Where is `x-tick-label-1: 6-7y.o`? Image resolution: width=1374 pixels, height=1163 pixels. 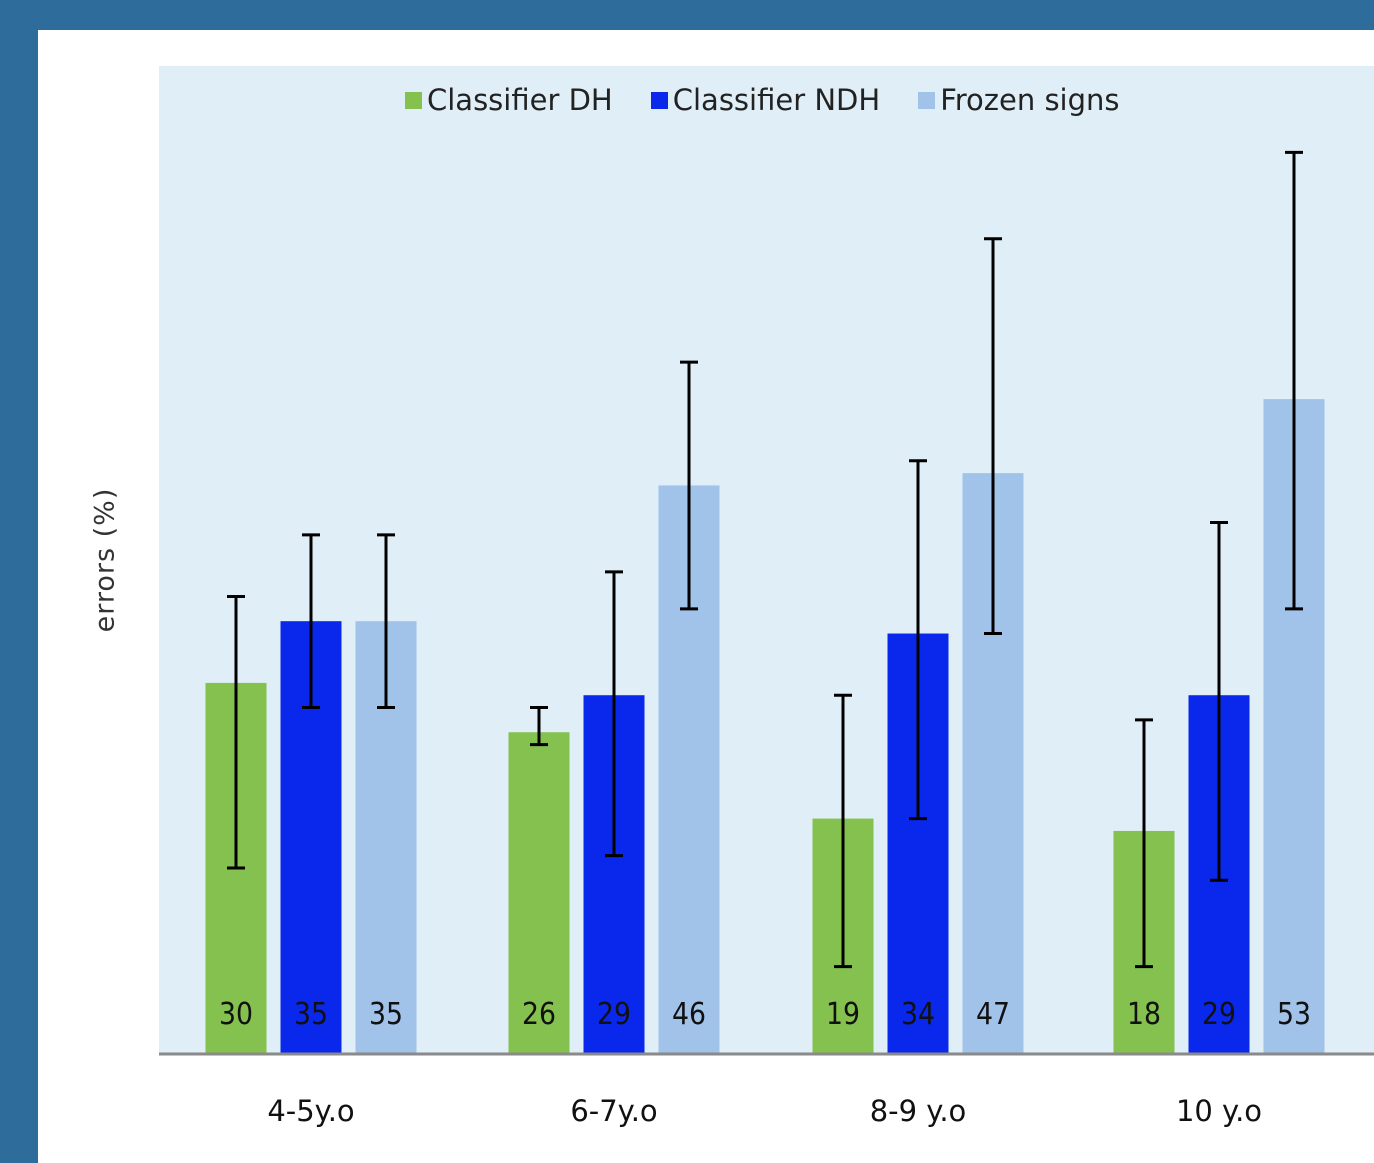
x-tick-label-1: 6-7y.o is located at coordinates (613, 1111).